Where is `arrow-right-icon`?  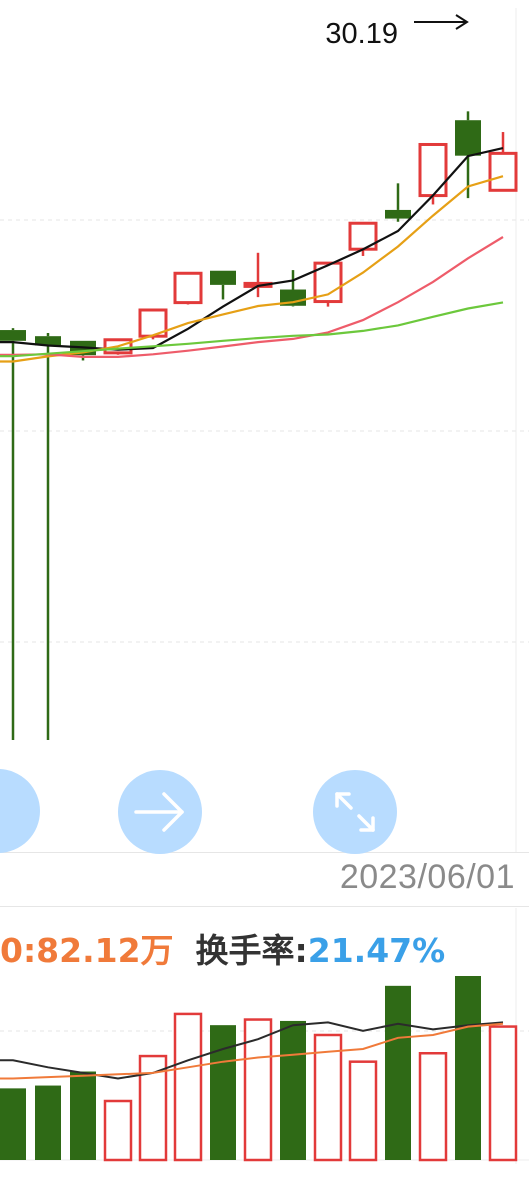
arrow-right-icon is located at coordinates (159, 812).